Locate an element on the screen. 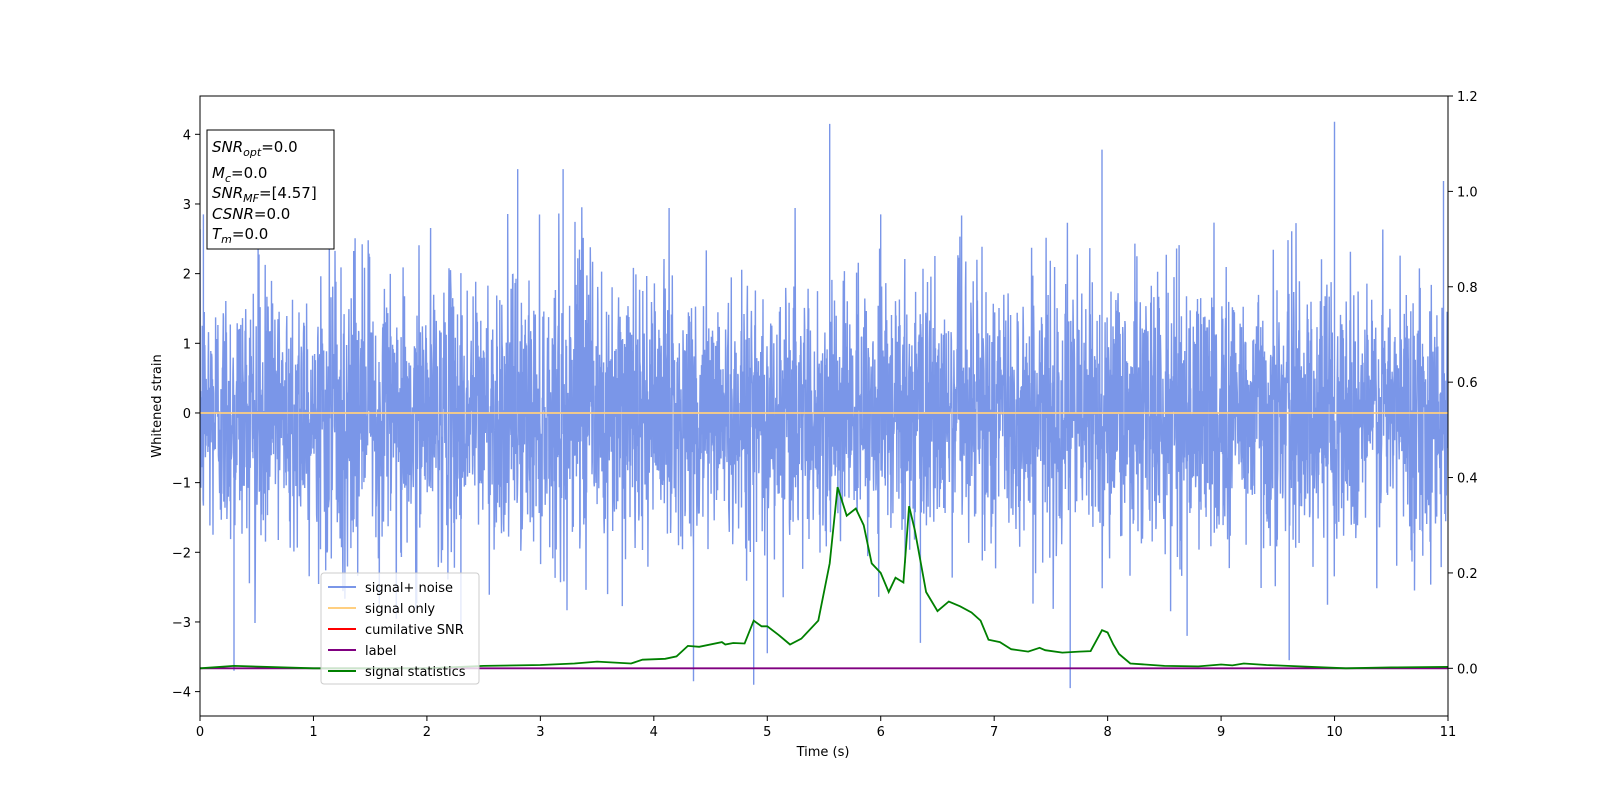 The image size is (1600, 800). legend-label: cumilative SNR is located at coordinates (414, 630).